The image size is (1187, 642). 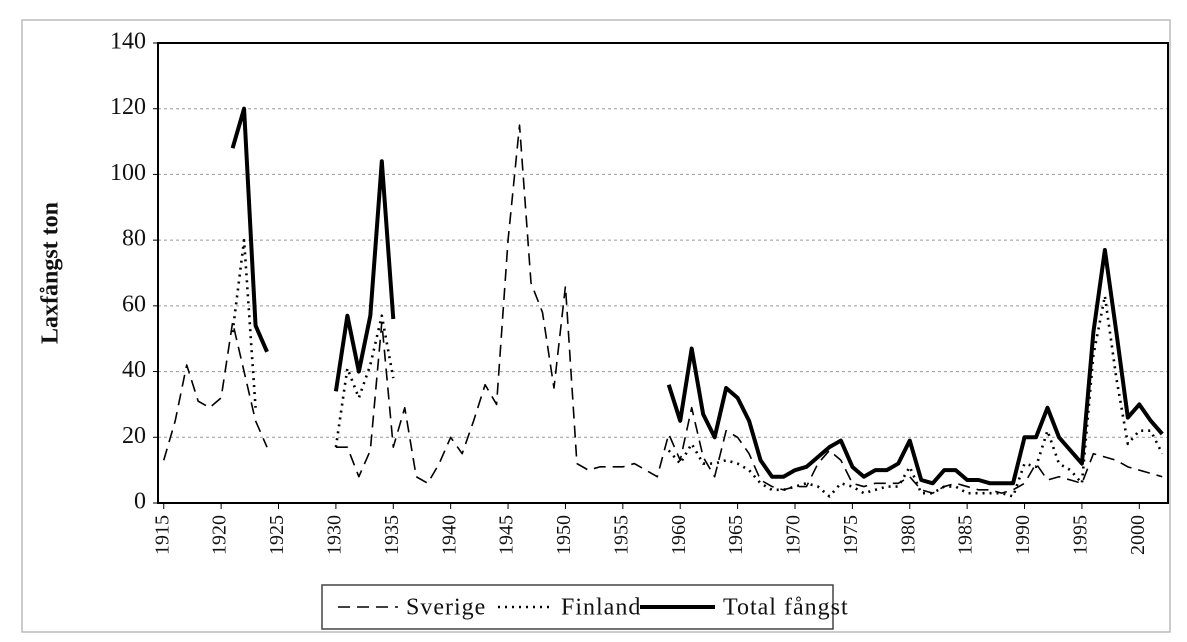 What do you see at coordinates (966, 535) in the screenshot?
I see `x-tick-label: 1985` at bounding box center [966, 535].